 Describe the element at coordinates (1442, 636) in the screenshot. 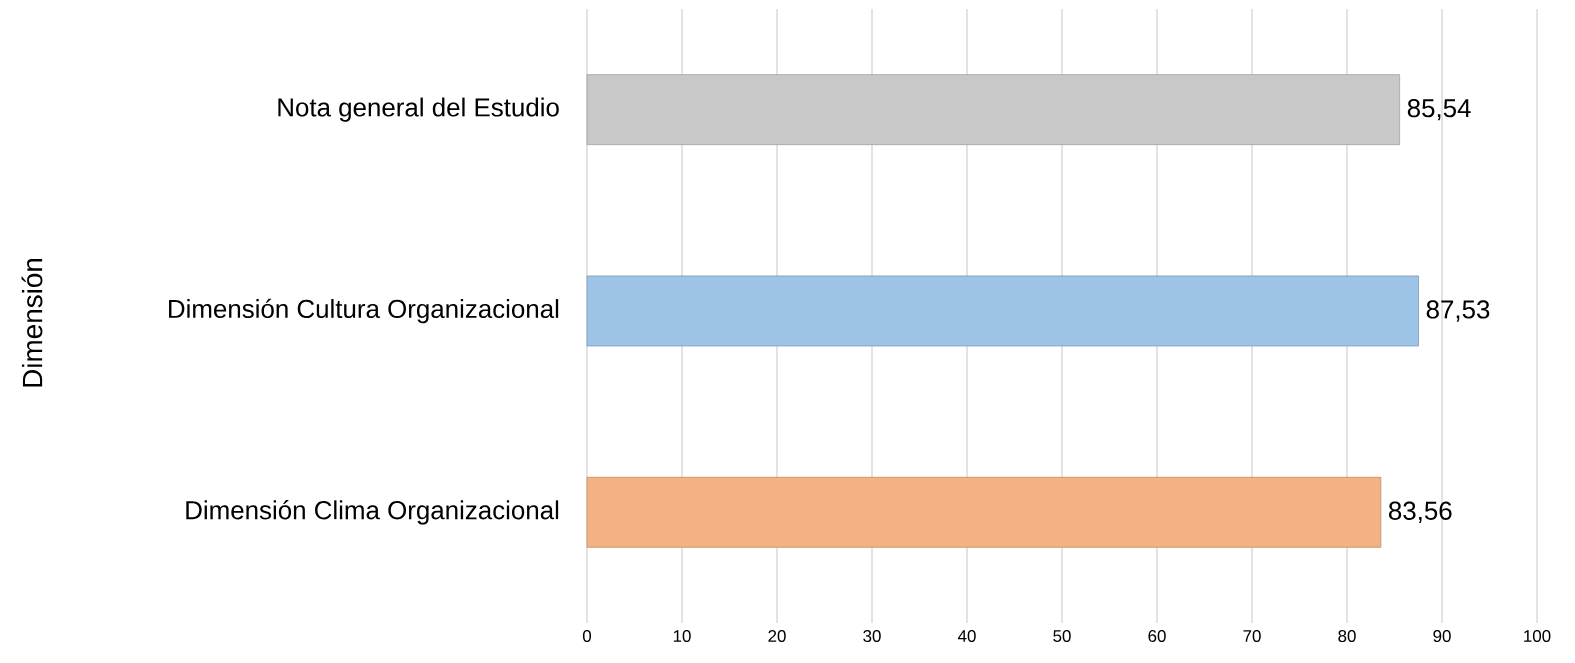

I see `x-tick-label: 90` at that location.